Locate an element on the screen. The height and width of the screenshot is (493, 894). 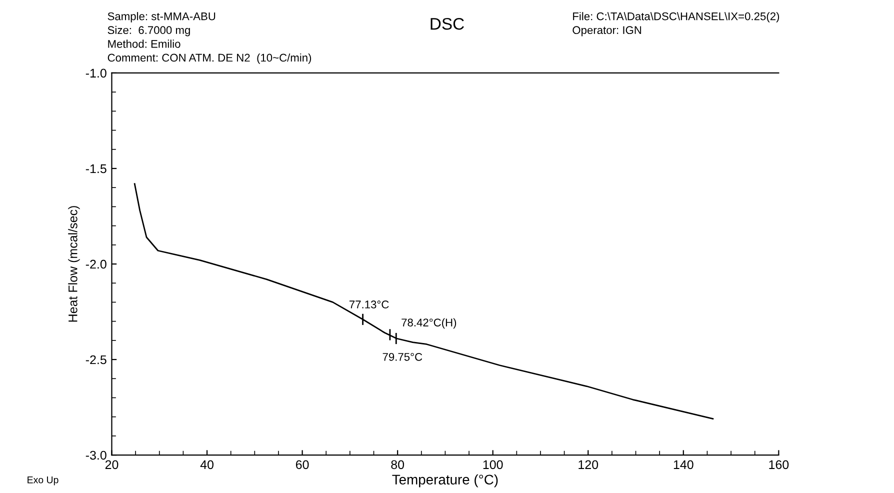
text: File: C:\TA\Data\DSC\HANSEL\IX=0.25(2) is located at coordinates (676, 17).